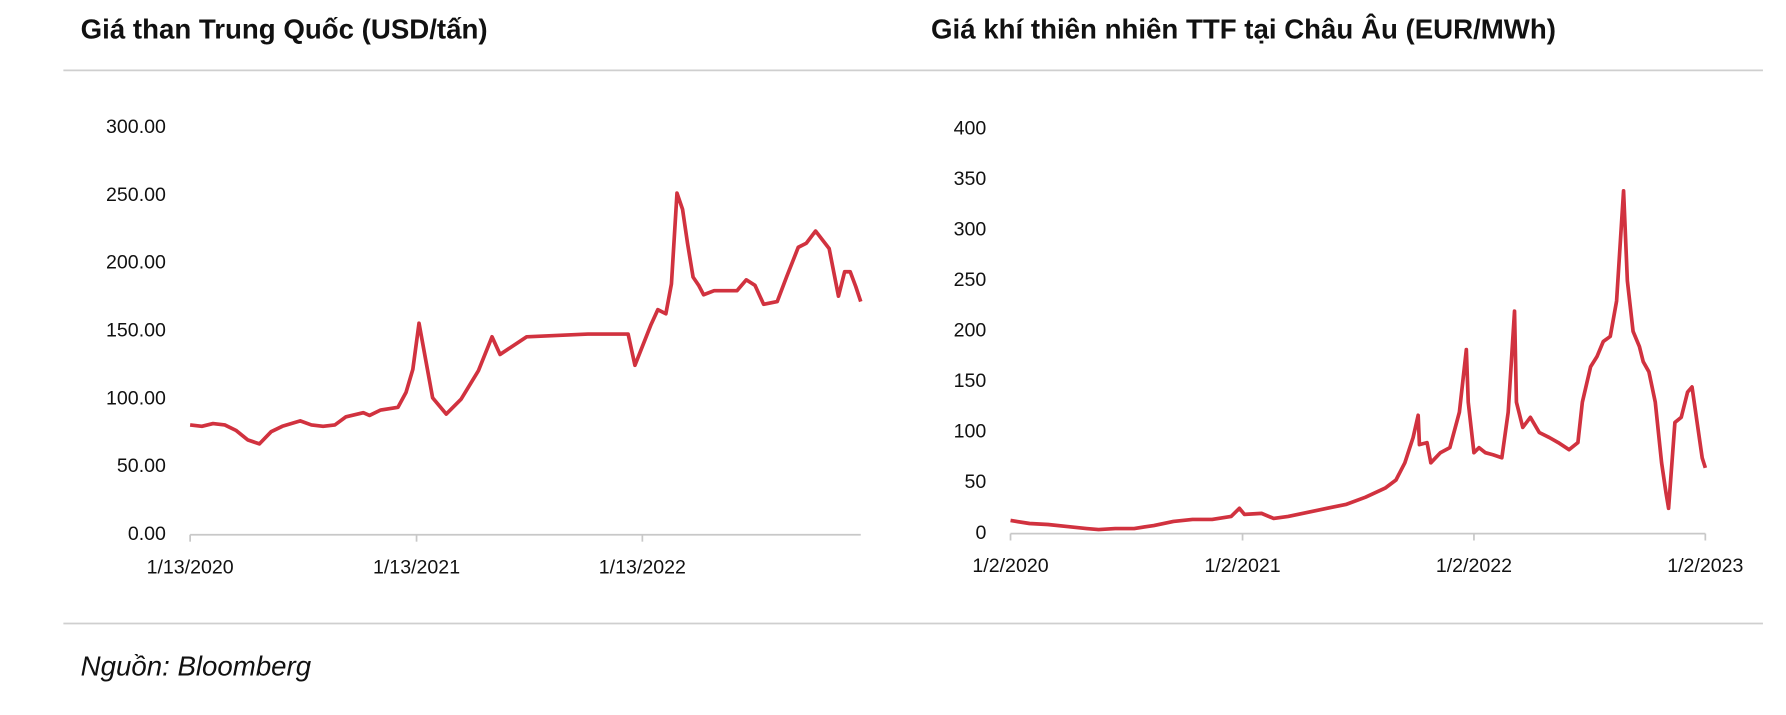 The image size is (1786, 715). I want to click on y-tick-label: 350, so click(970, 179).